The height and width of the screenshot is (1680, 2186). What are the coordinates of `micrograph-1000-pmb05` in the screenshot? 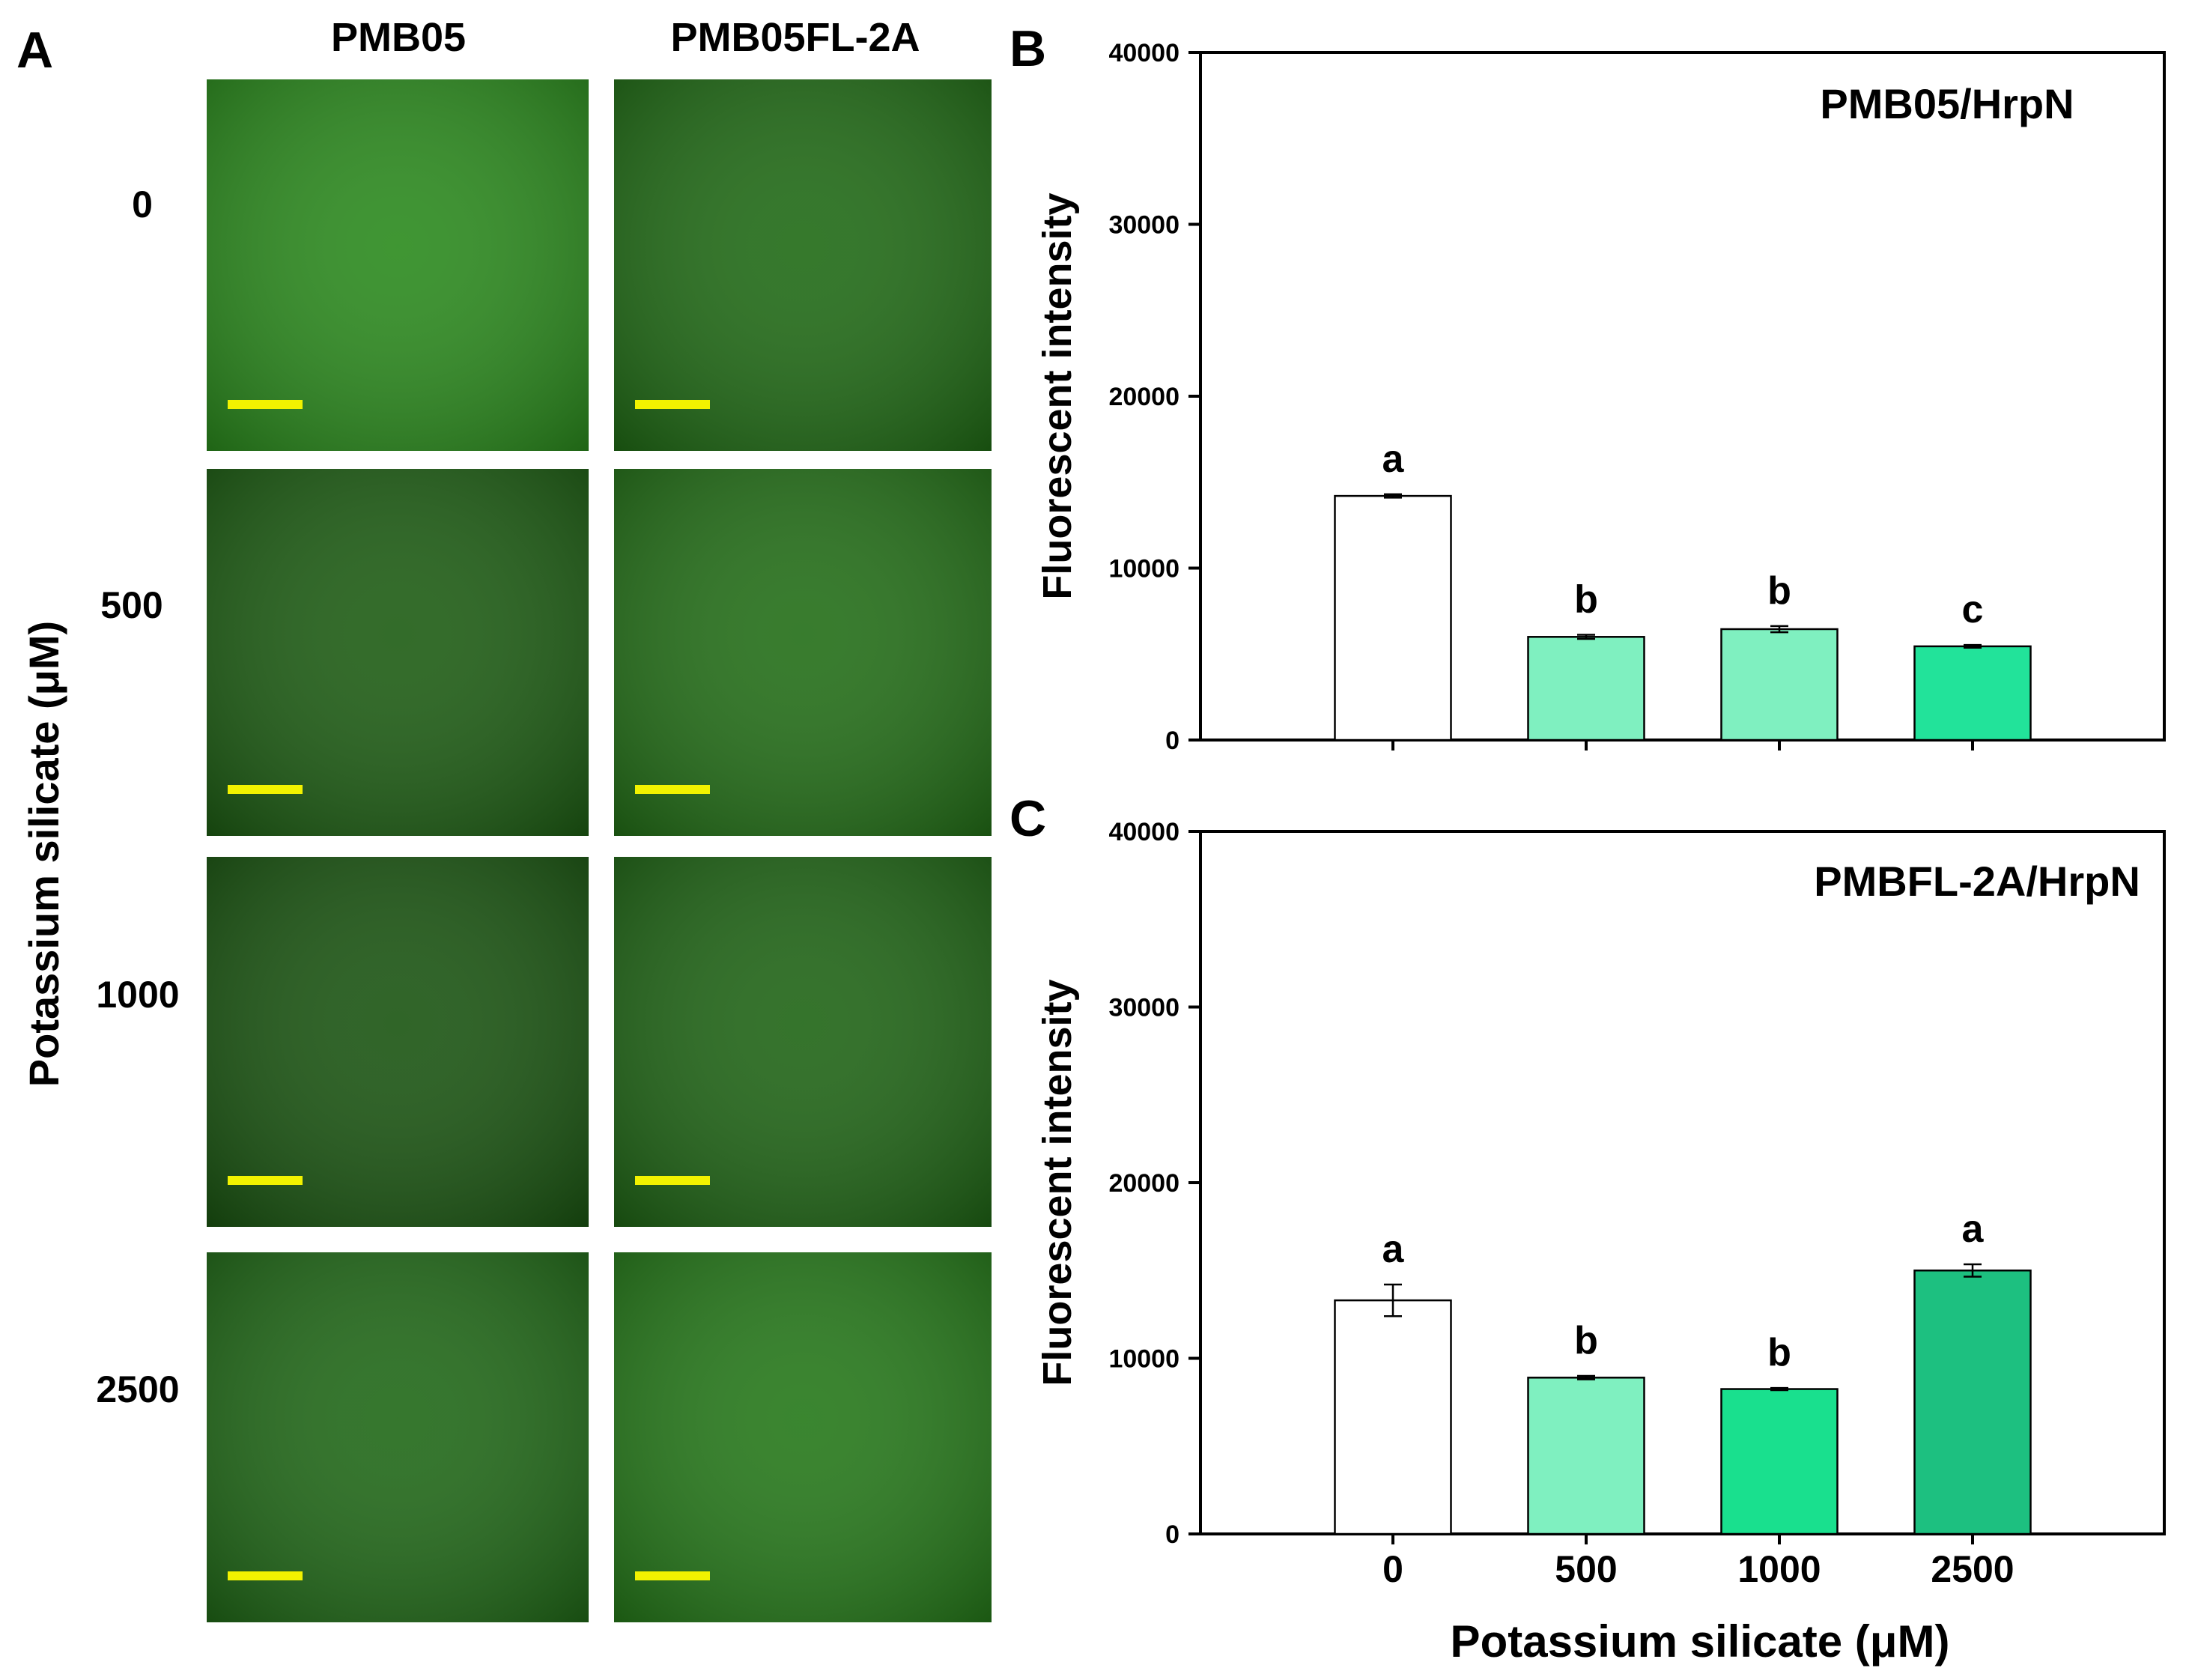 It's located at (398, 1042).